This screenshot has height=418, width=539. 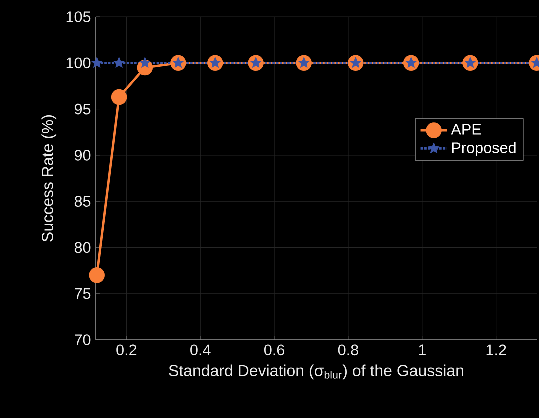 What do you see at coordinates (348, 350) in the screenshot?
I see `x-tick-label: 0.8` at bounding box center [348, 350].